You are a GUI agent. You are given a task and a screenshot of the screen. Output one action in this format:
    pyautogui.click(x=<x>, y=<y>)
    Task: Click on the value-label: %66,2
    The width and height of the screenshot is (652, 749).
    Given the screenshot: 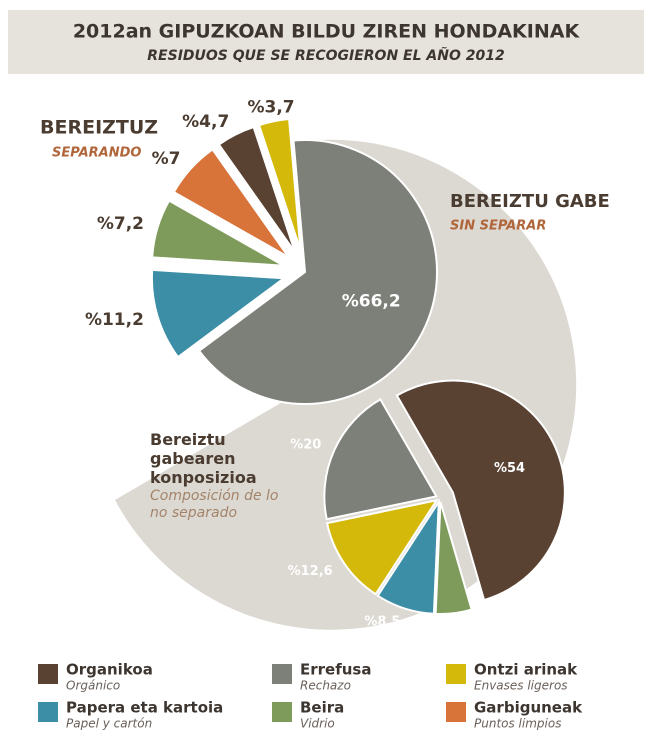 What is the action you would take?
    pyautogui.click(x=371, y=302)
    